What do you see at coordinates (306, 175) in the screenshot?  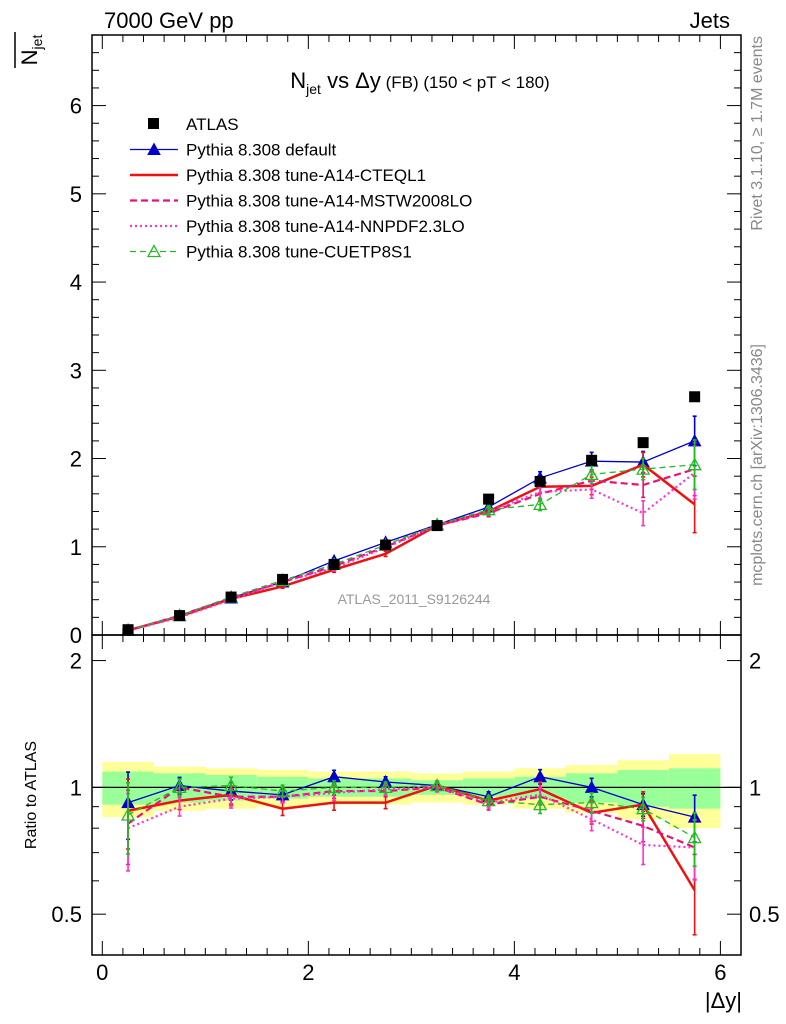 I see `legend-label-cteql1: Pythia 8.308 tune-A14-CTEQL1` at bounding box center [306, 175].